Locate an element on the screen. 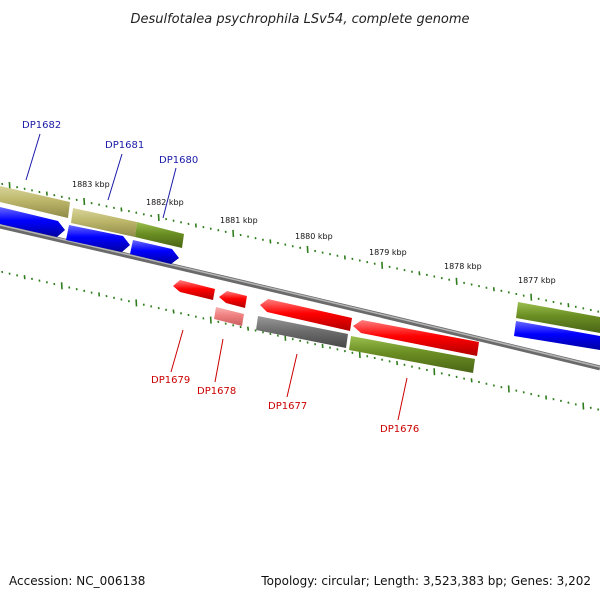 The height and width of the screenshot is (600, 600). feature-olive-dp1680 is located at coordinates (159, 235).